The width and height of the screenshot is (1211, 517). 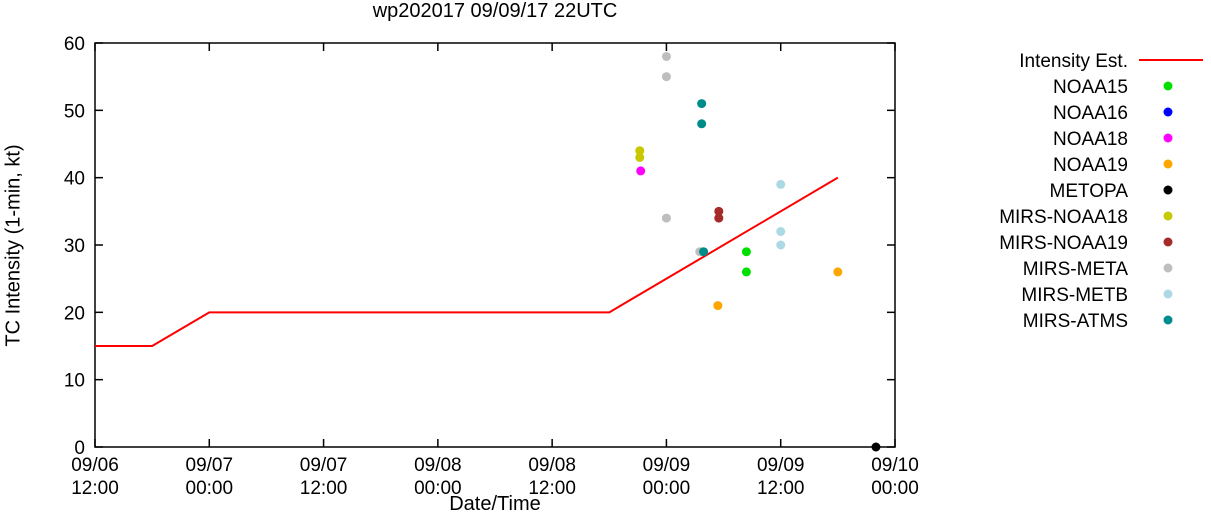 What do you see at coordinates (1168, 294) in the screenshot?
I see `legend-marker-MIRS-METB` at bounding box center [1168, 294].